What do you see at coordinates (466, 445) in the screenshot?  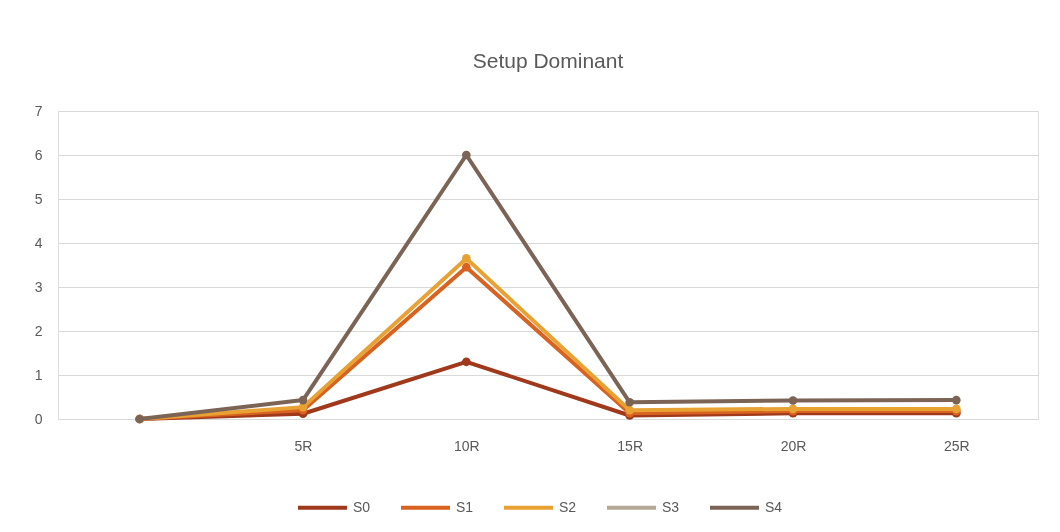 I see `x-tick-label: 10R` at bounding box center [466, 445].